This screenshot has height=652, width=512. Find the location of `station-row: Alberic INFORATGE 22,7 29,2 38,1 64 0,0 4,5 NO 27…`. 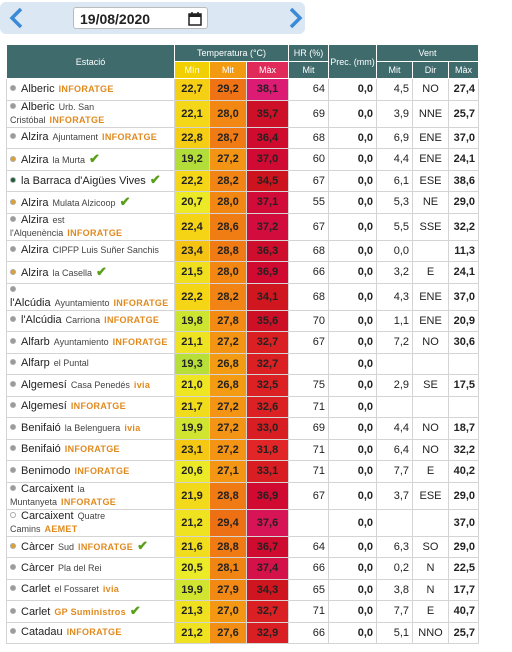

station-row: Alberic INFORATGE 22,7 29,2 38,1 64 0,0 4,5 NO 27… is located at coordinates (242, 89).